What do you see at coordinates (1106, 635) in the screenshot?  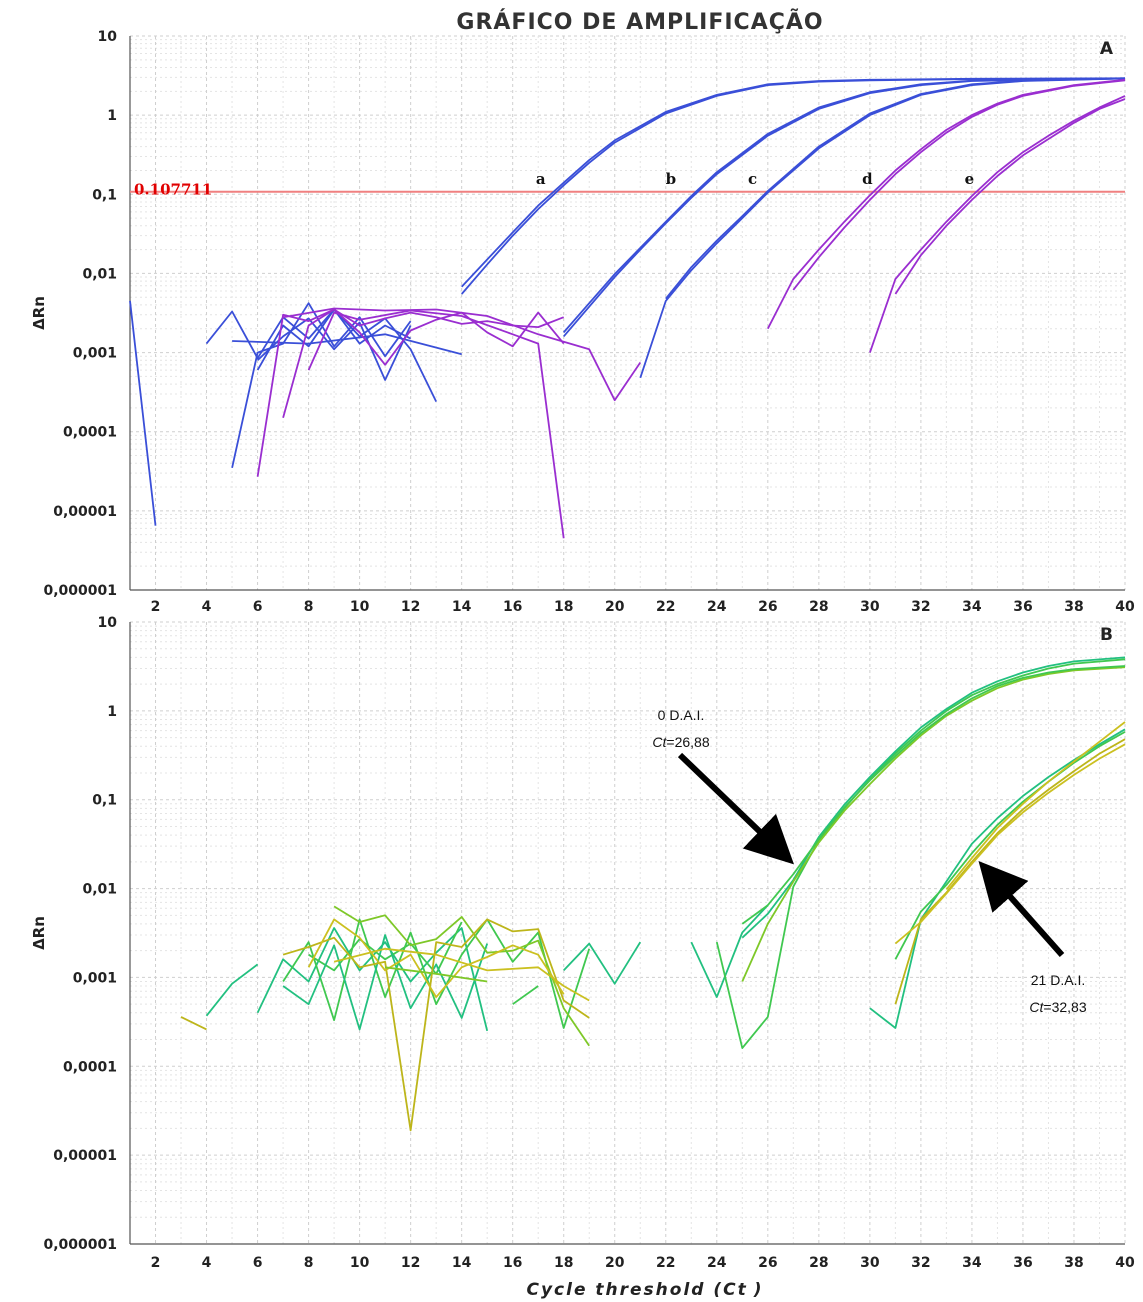 I see `panel-letter: B` at bounding box center [1106, 635].